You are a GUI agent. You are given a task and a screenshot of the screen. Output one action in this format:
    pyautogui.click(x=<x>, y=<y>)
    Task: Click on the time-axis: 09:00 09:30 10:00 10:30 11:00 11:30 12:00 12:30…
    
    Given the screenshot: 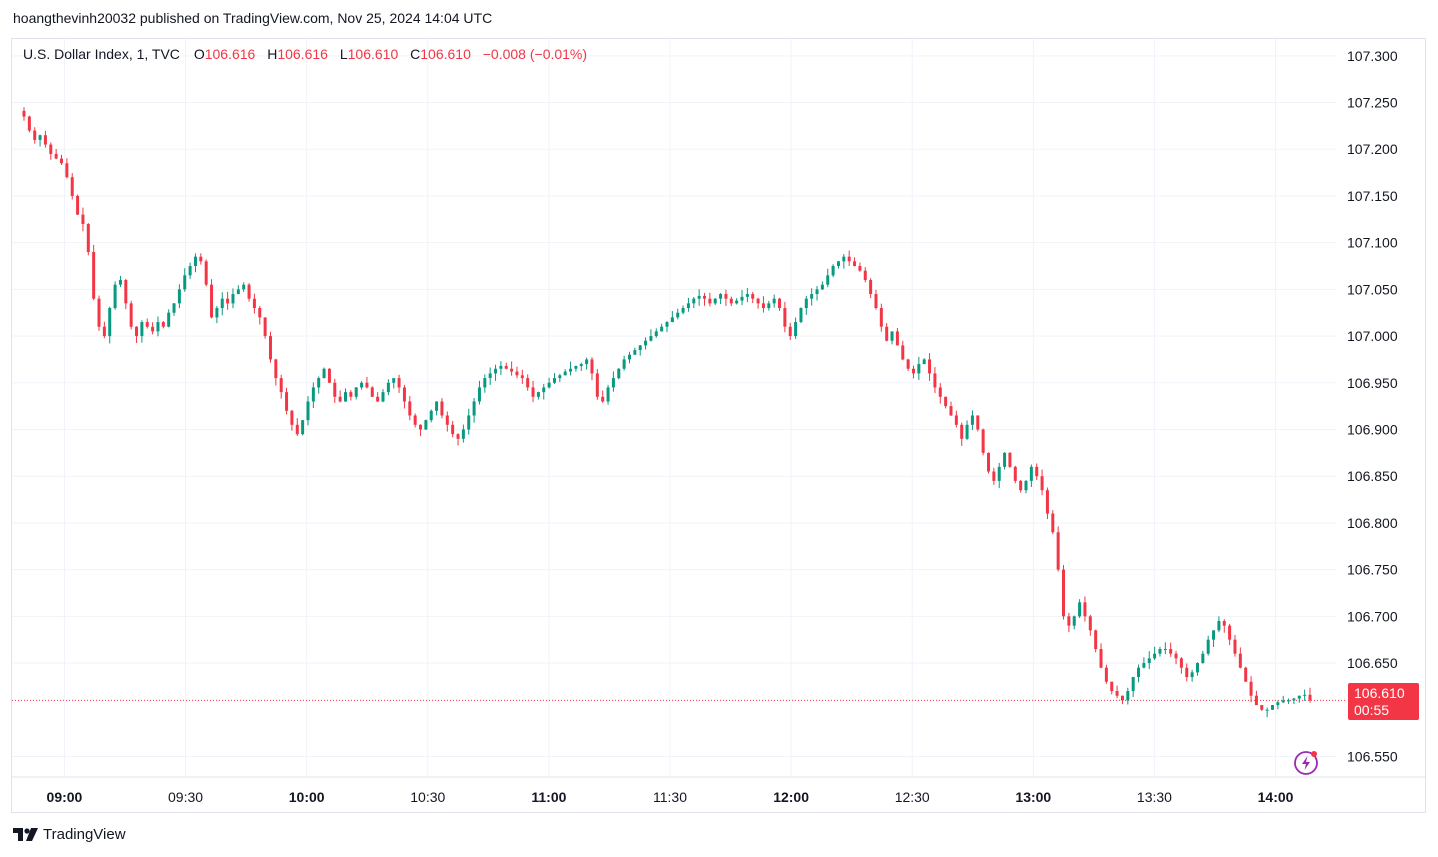 What is the action you would take?
    pyautogui.click(x=718, y=790)
    